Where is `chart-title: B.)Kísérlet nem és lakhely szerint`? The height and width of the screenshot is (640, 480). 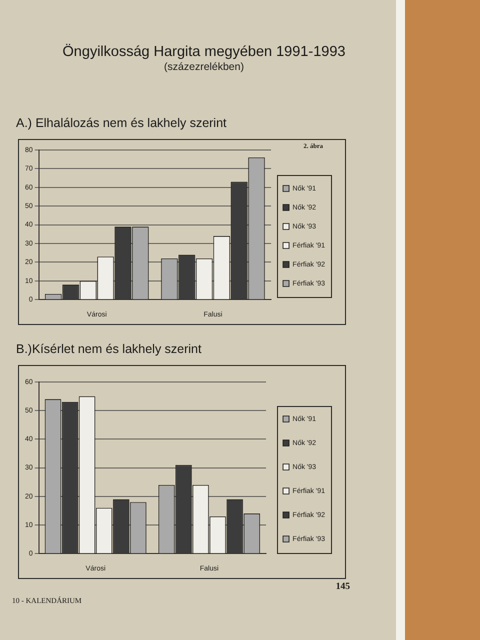
chart-title: B.)Kísérlet nem és lakhely szerint is located at coordinates (108, 349).